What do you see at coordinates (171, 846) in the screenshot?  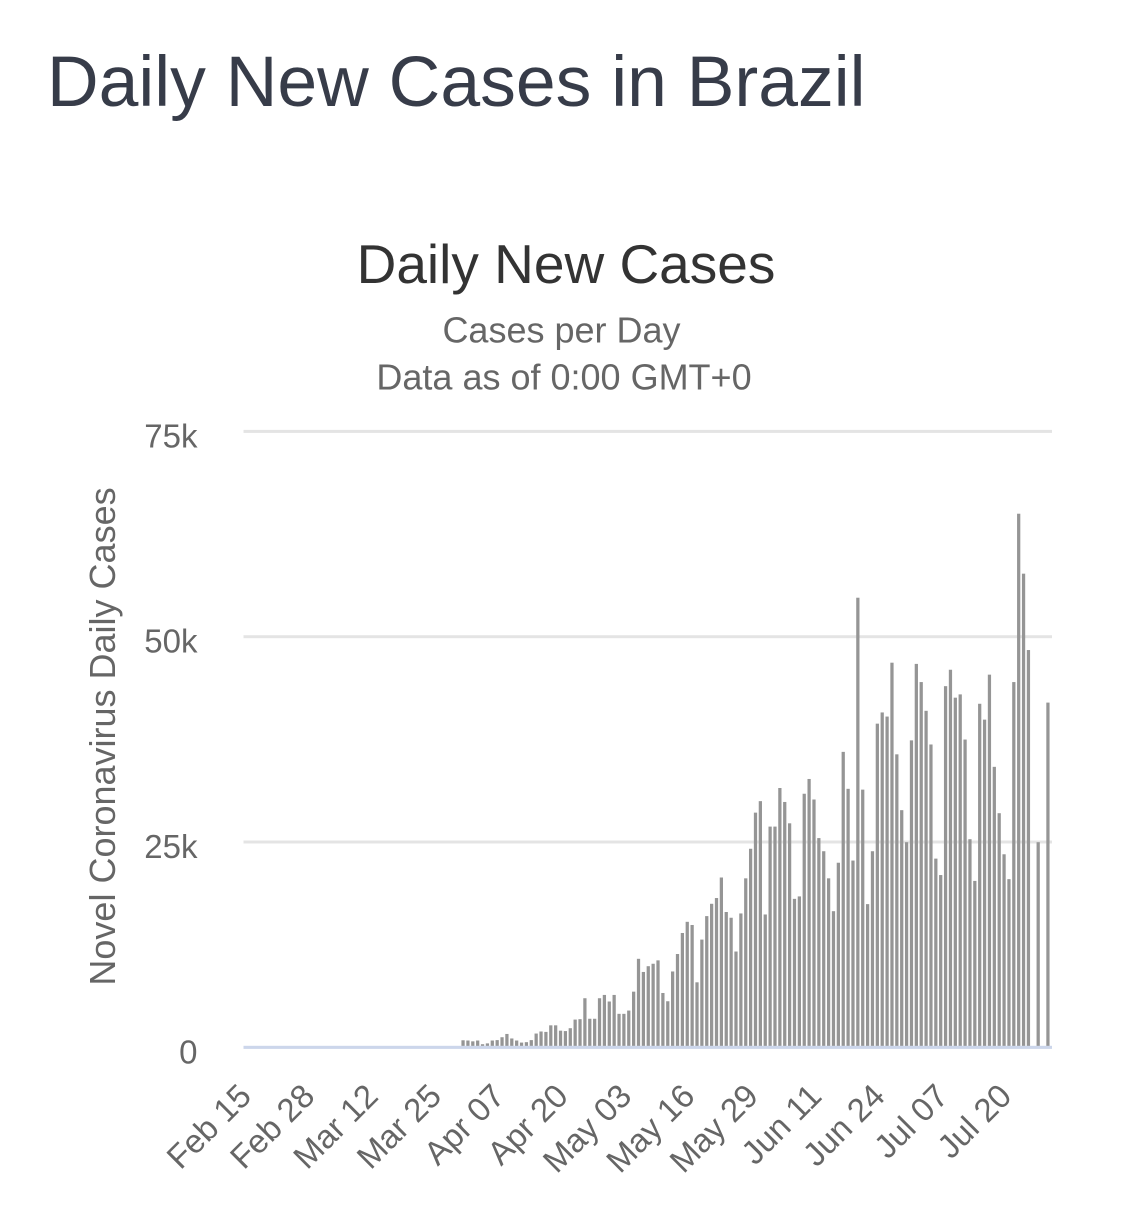 I see `svg-text: 25k` at bounding box center [171, 846].